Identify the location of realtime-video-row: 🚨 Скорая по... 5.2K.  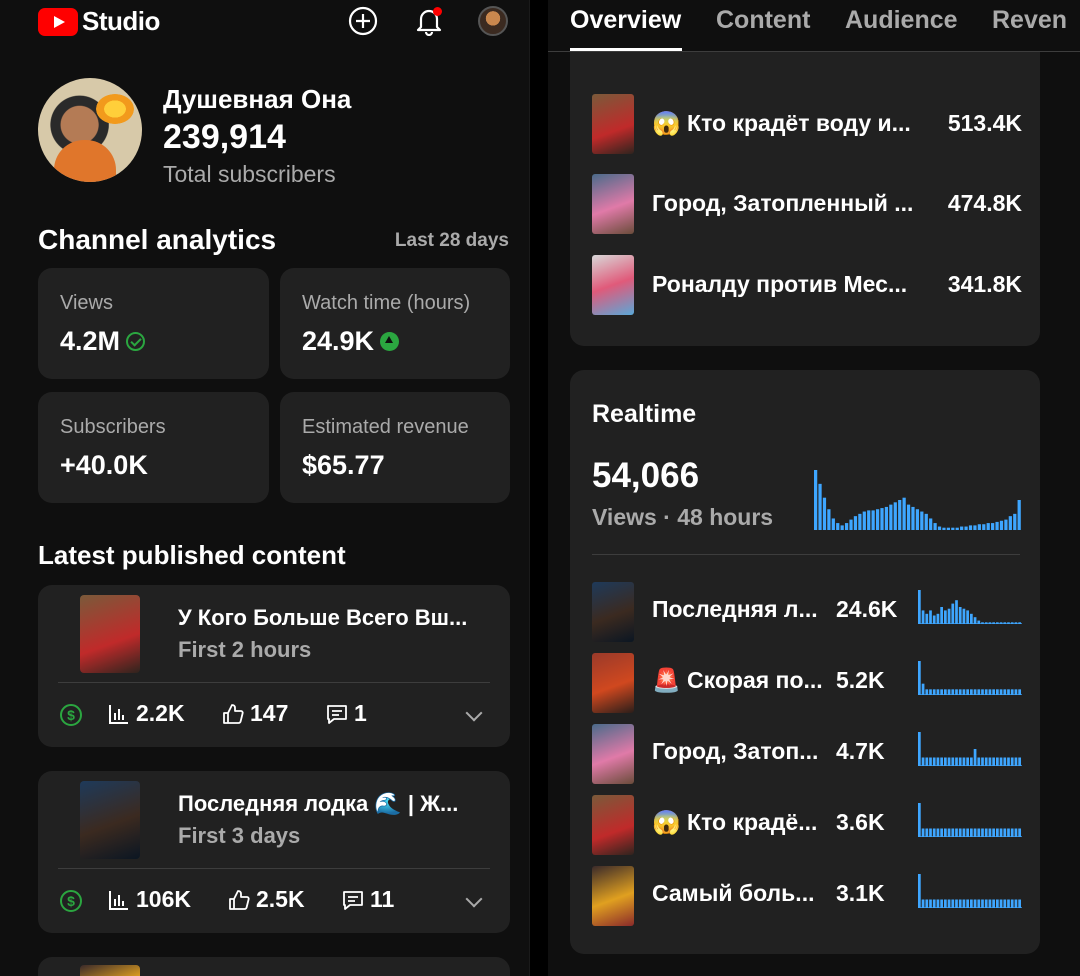
(807, 683).